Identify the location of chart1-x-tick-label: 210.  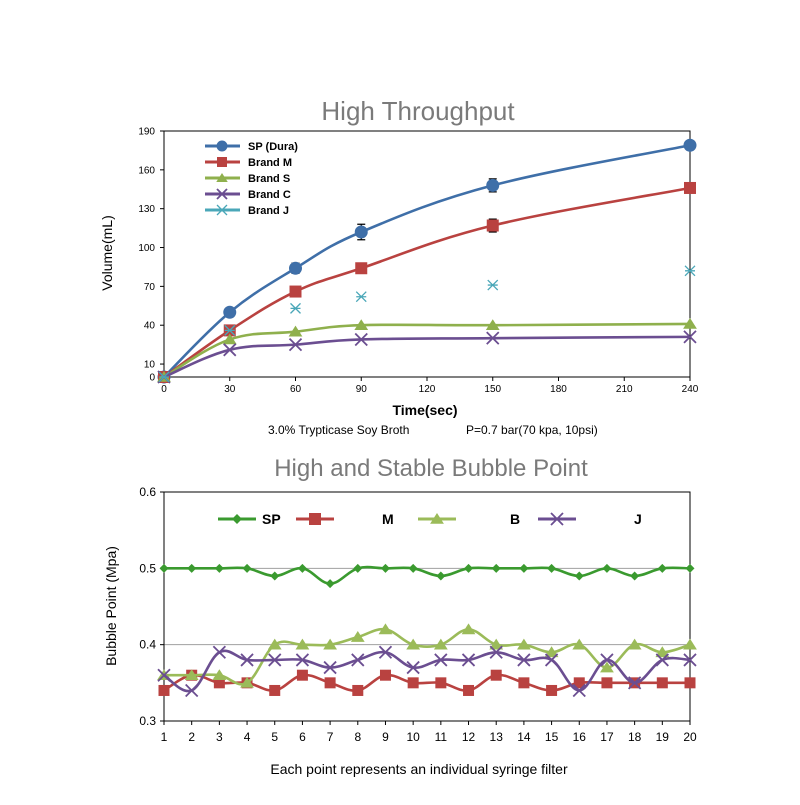
(624, 389).